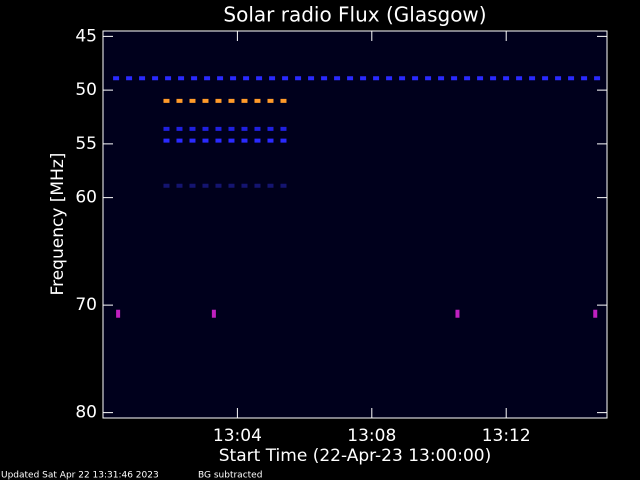 Image resolution: width=640 pixels, height=480 pixels. I want to click on y-tick-label: 55, so click(86, 144).